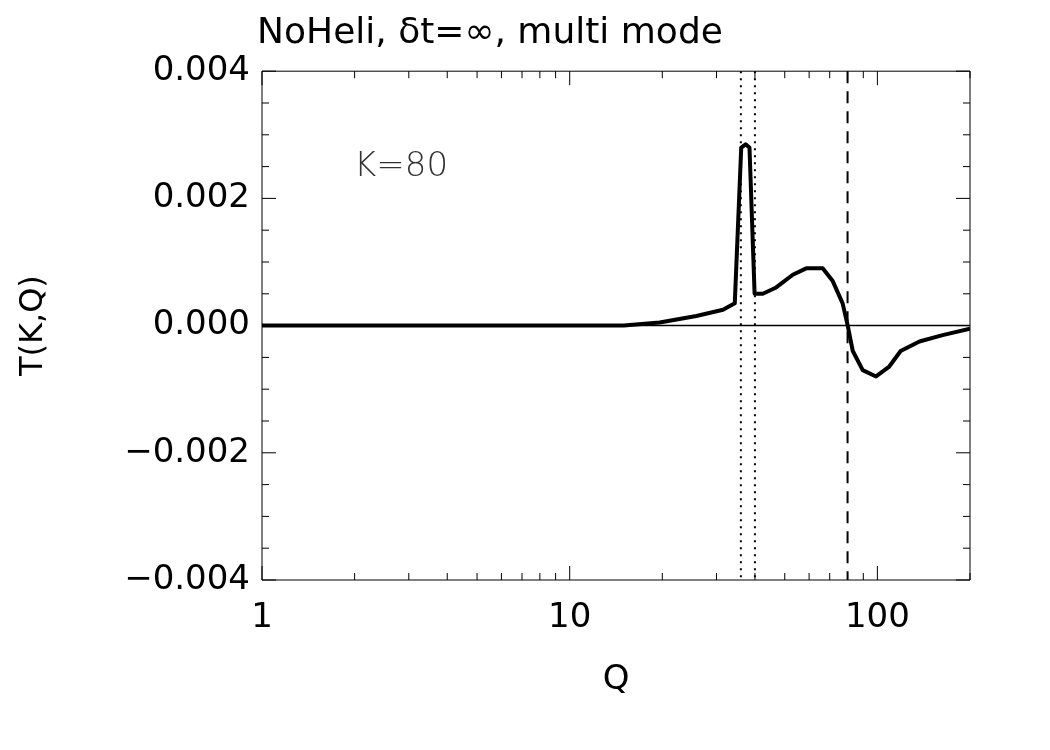  I want to click on x-tick-label: 100, so click(877, 615).